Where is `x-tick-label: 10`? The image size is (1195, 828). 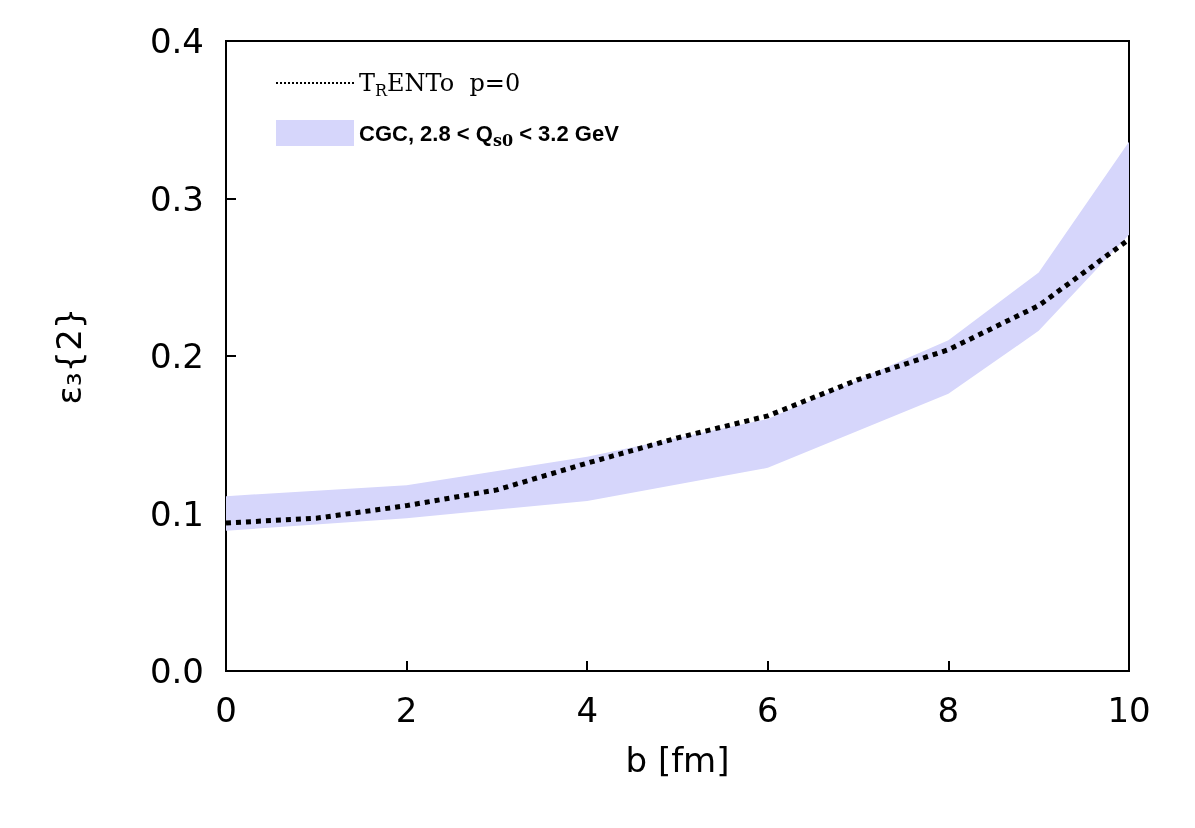
x-tick-label: 10 is located at coordinates (1129, 710).